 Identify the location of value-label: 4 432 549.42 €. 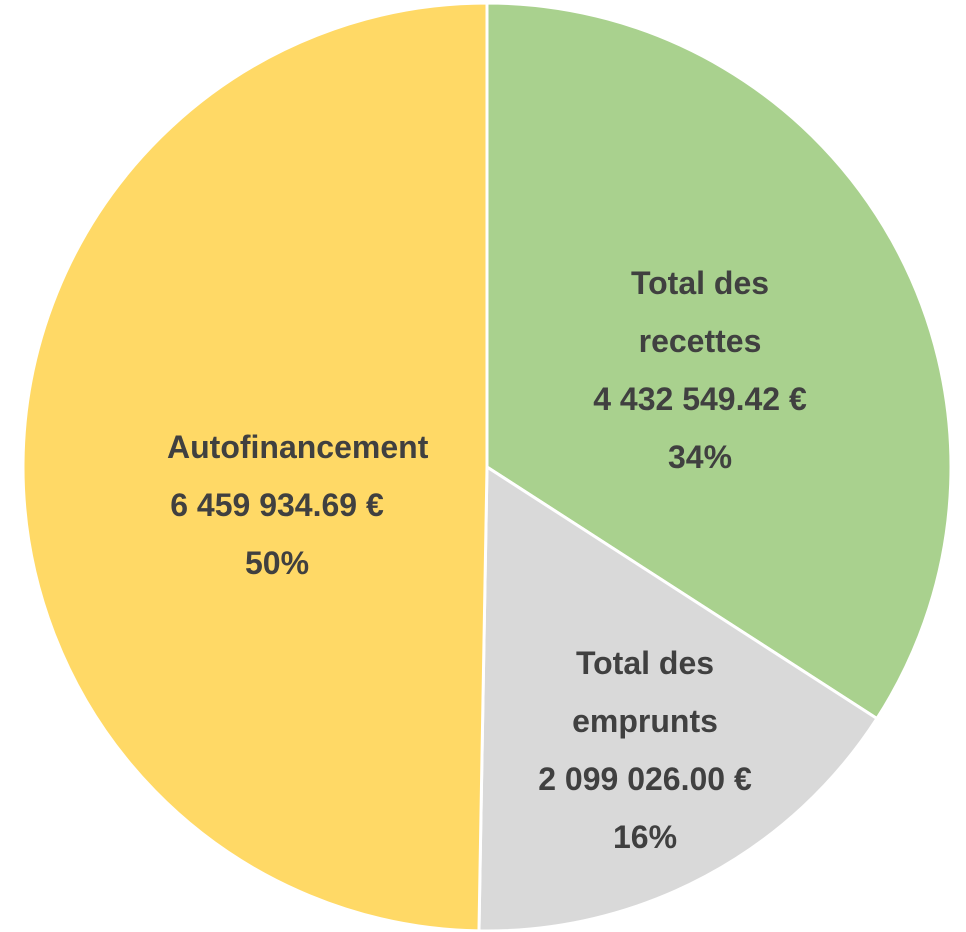
(700, 399).